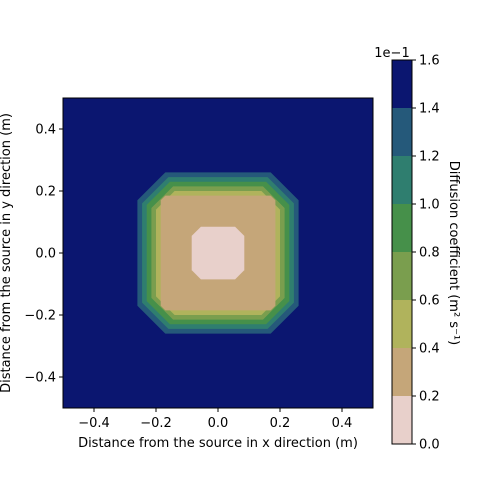  Describe the element at coordinates (453, 253) in the screenshot. I see `colorbar-label: Diffusion coefficient (m² s⁻¹)` at that location.